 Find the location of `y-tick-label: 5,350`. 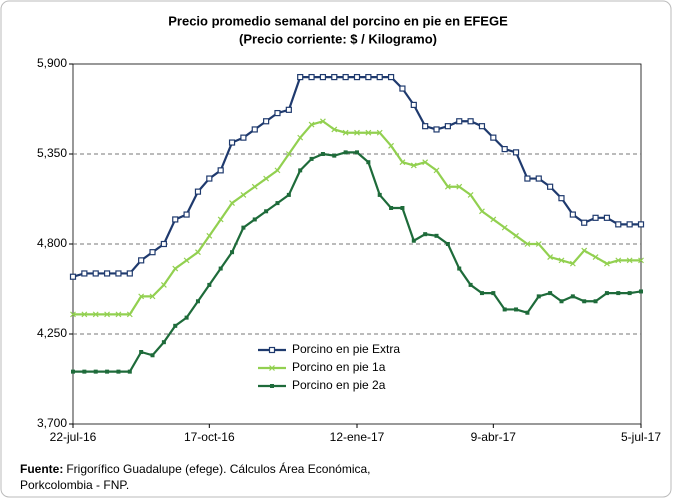

y-tick-label: 5,350 is located at coordinates (52, 153).